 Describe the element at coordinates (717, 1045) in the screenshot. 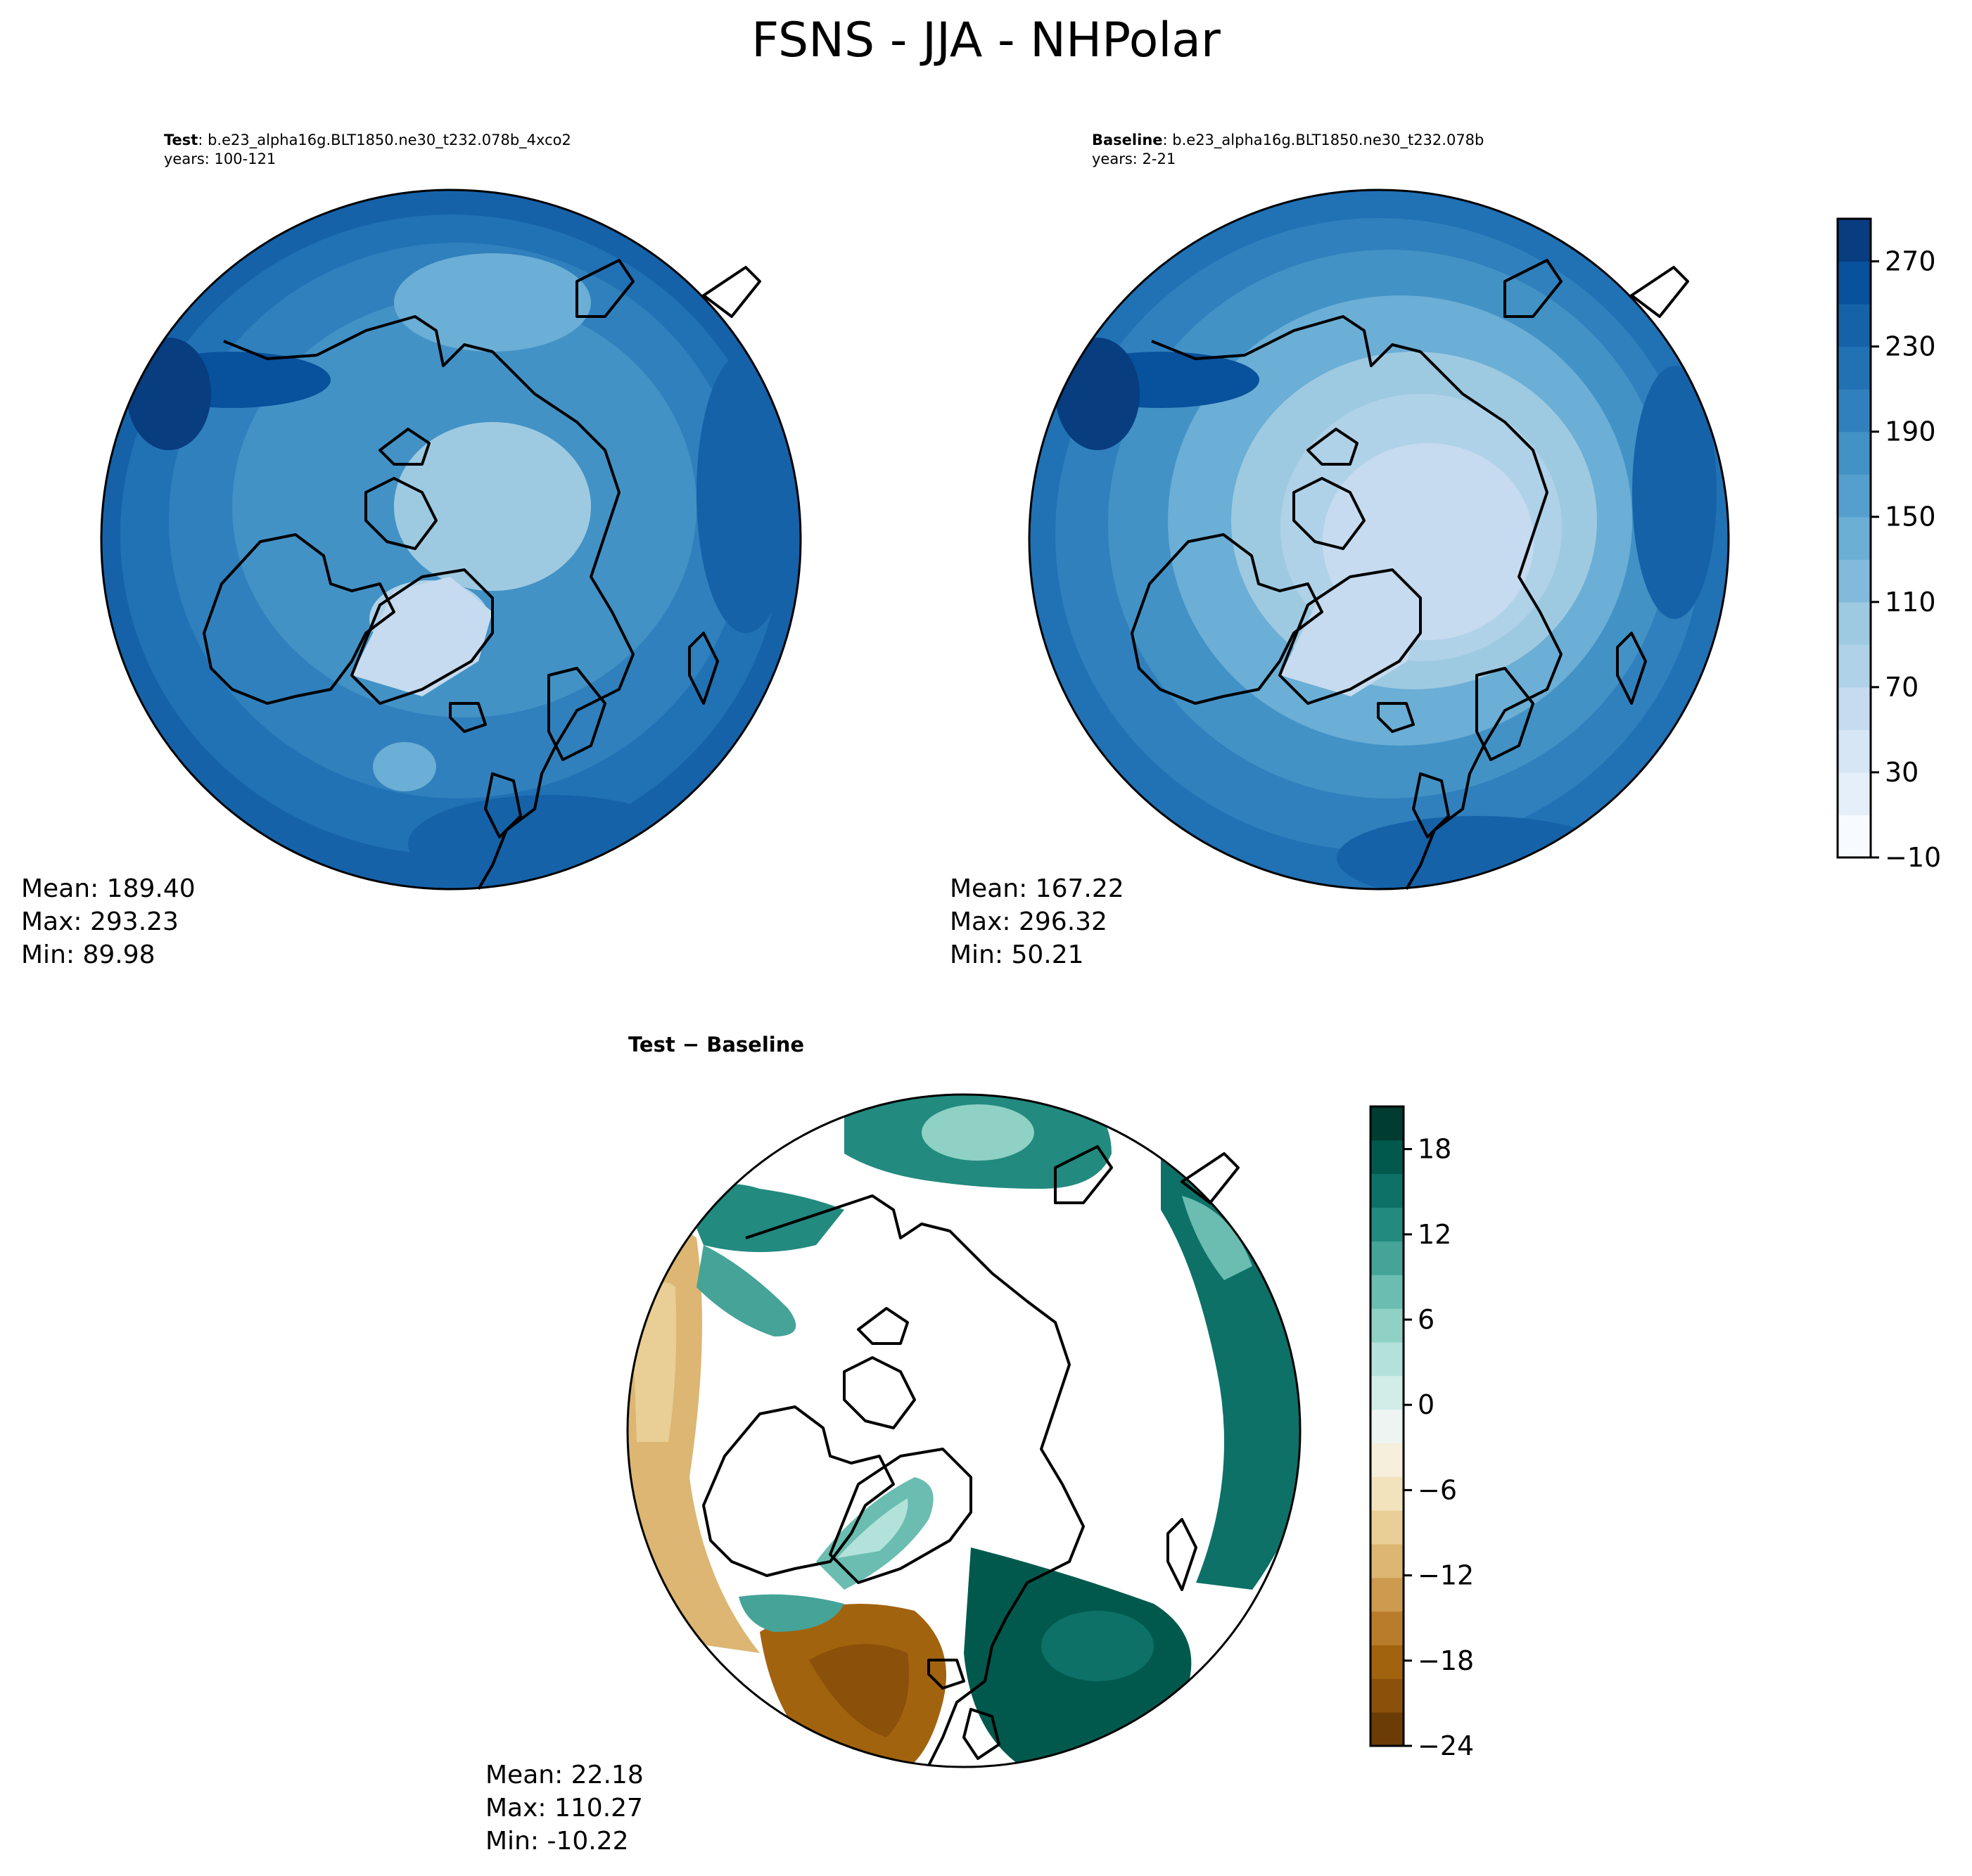

I see `diff-panel-title: Test − Baseline` at that location.